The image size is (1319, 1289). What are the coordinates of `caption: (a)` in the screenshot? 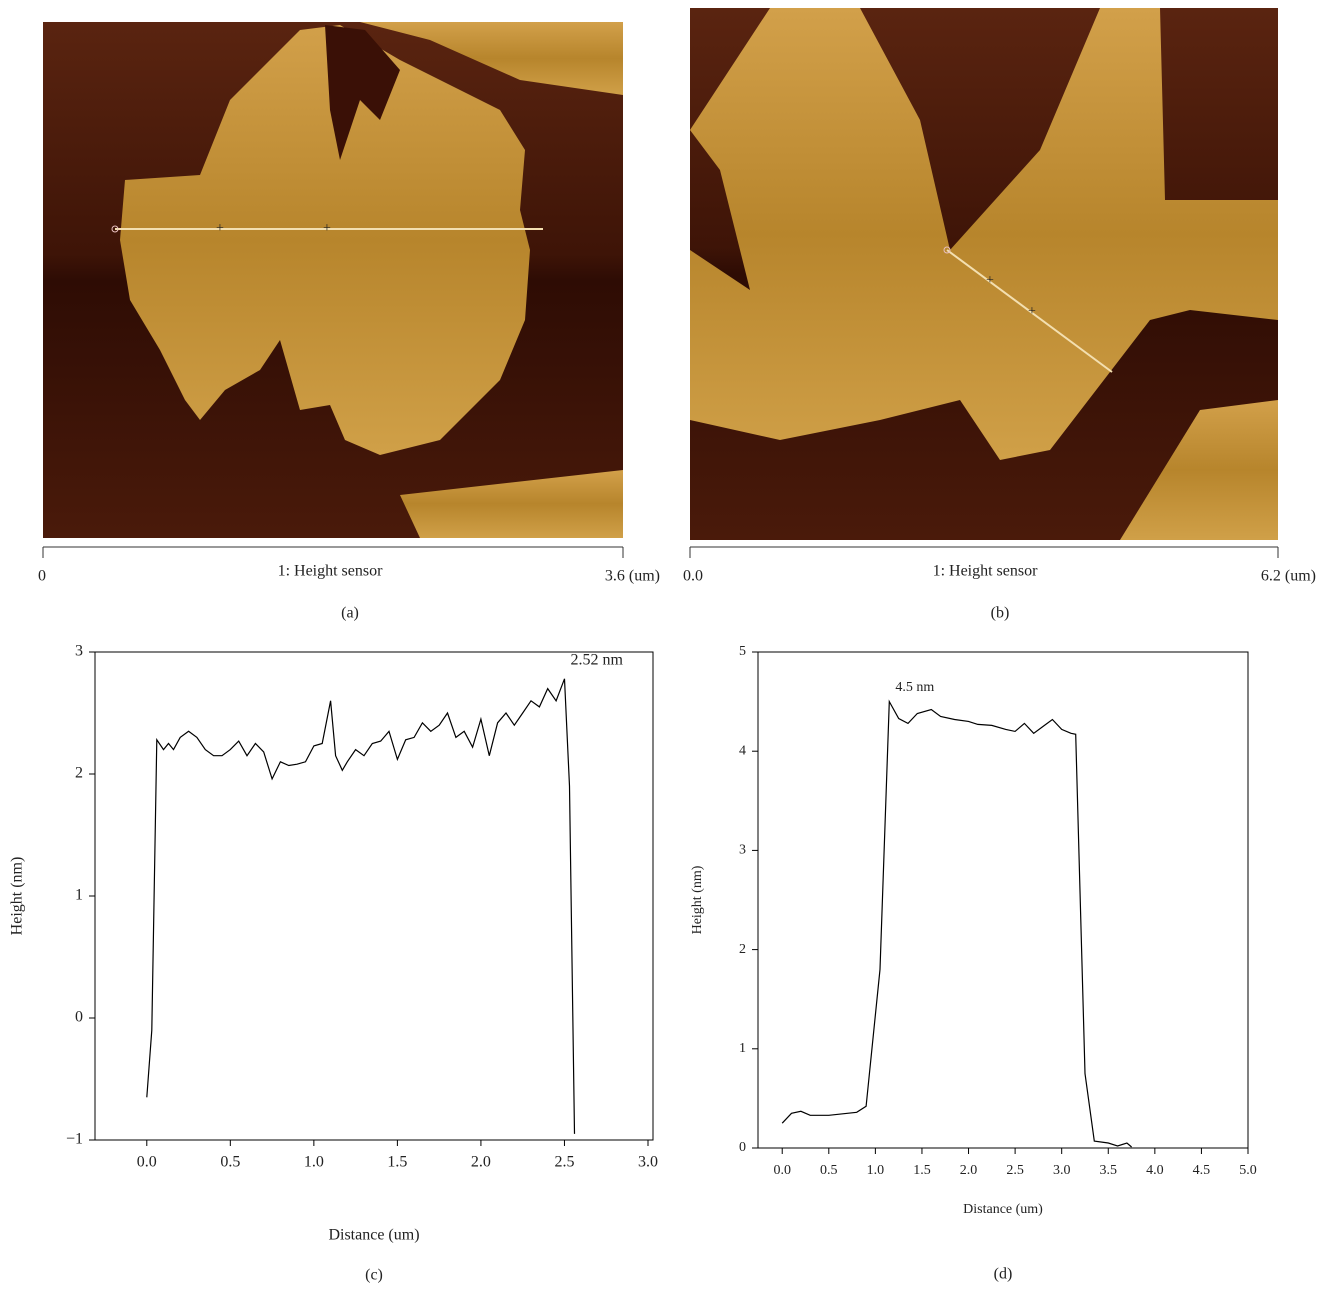 It's located at (350, 613).